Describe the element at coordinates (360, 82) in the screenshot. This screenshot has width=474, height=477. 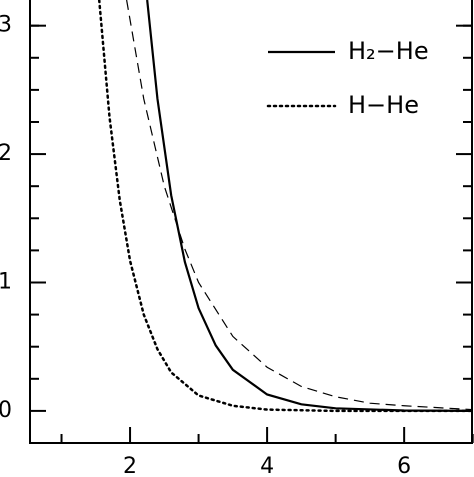
I see `legend-background` at that location.